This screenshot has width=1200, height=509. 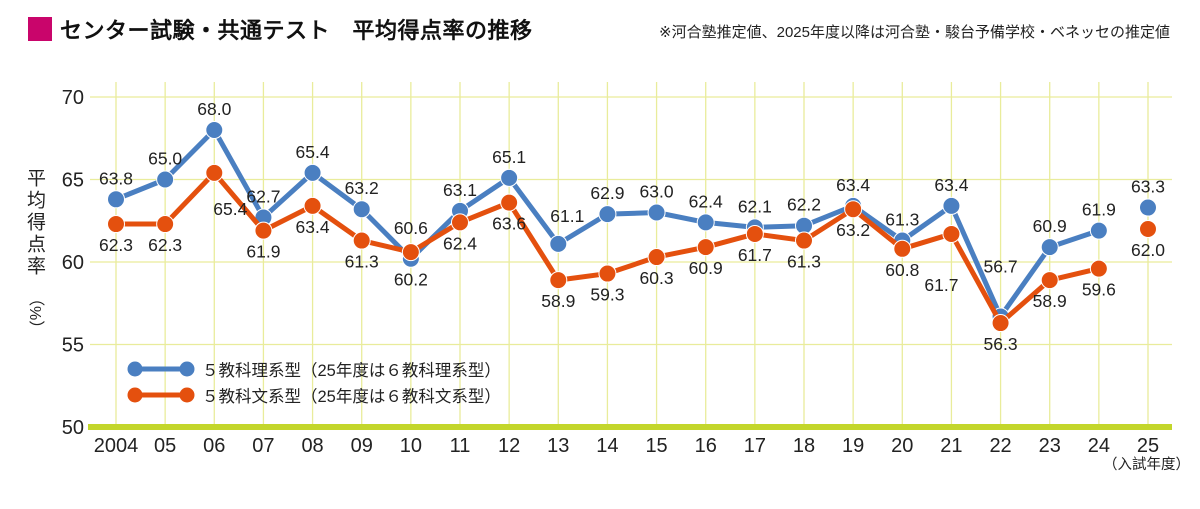 What do you see at coordinates (165, 159) in the screenshot?
I see `data-label: 65.0` at bounding box center [165, 159].